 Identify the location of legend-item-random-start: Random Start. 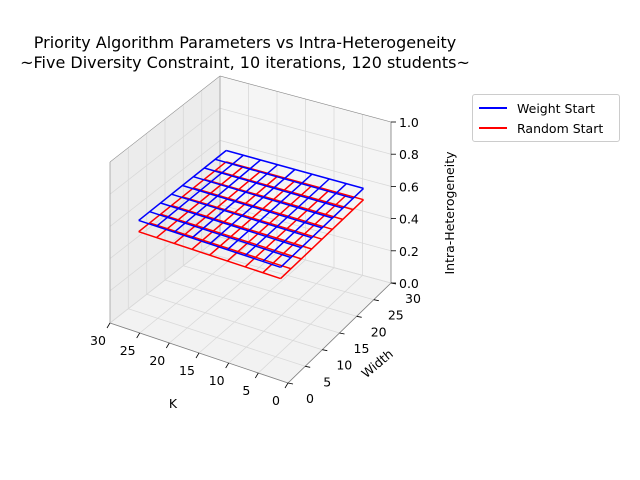
(546, 128).